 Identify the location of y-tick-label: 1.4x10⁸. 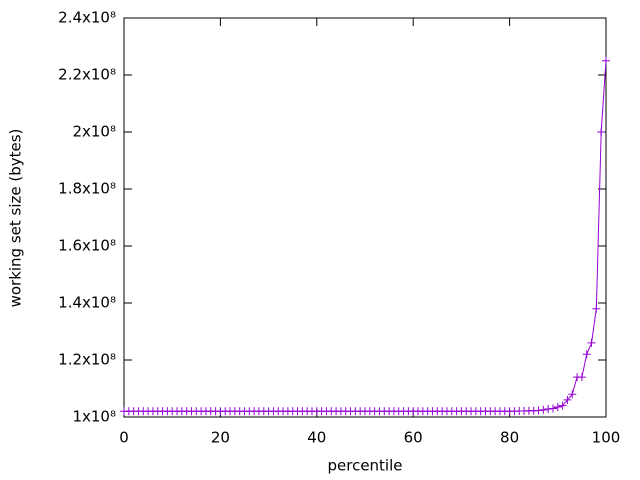
(87, 303).